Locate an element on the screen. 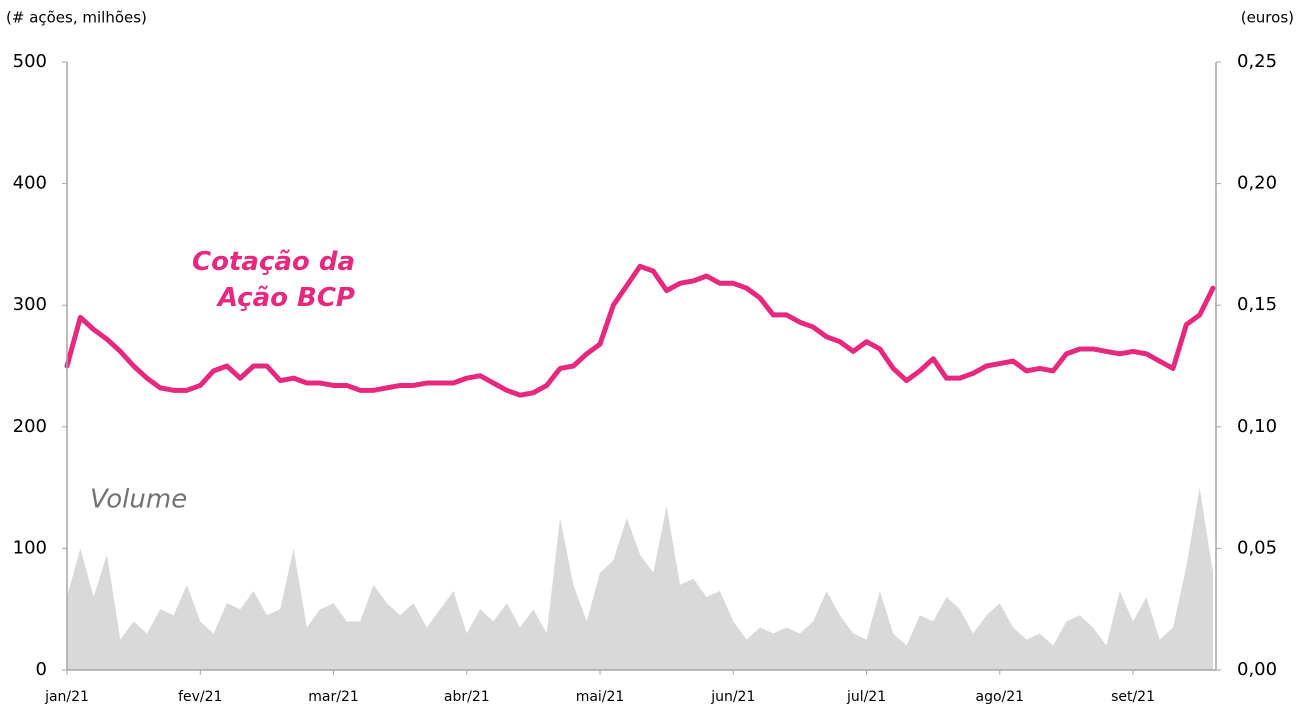 The width and height of the screenshot is (1300, 709). y2-tick-label: 0,15 is located at coordinates (1257, 304).